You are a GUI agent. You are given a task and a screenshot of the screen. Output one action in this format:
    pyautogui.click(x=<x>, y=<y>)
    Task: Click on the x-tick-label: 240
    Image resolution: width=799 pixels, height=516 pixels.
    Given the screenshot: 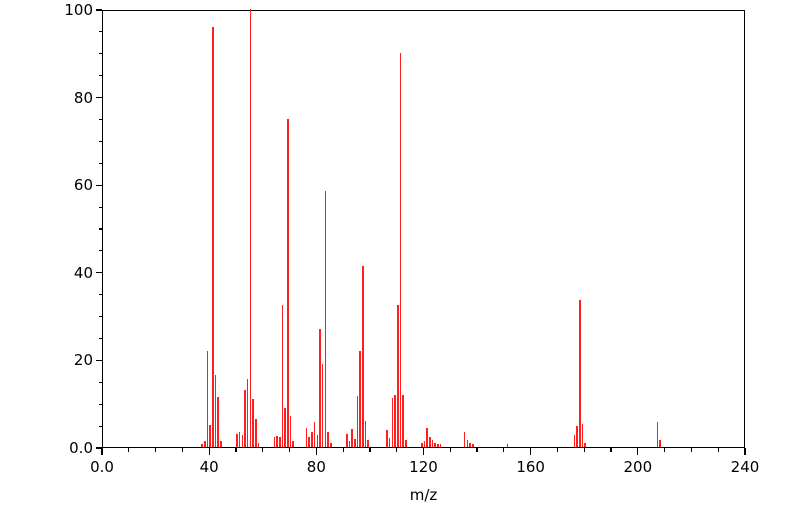 What is the action you would take?
    pyautogui.click(x=745, y=467)
    